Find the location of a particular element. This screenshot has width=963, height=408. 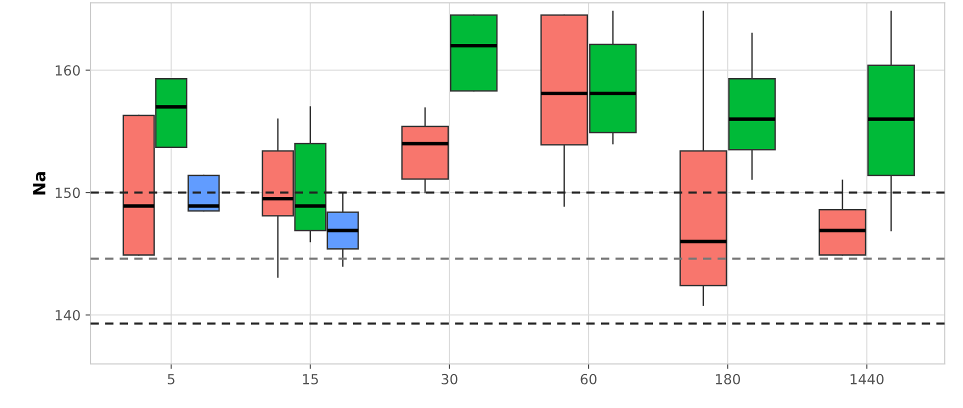

x-tick-label: 180 is located at coordinates (728, 379).